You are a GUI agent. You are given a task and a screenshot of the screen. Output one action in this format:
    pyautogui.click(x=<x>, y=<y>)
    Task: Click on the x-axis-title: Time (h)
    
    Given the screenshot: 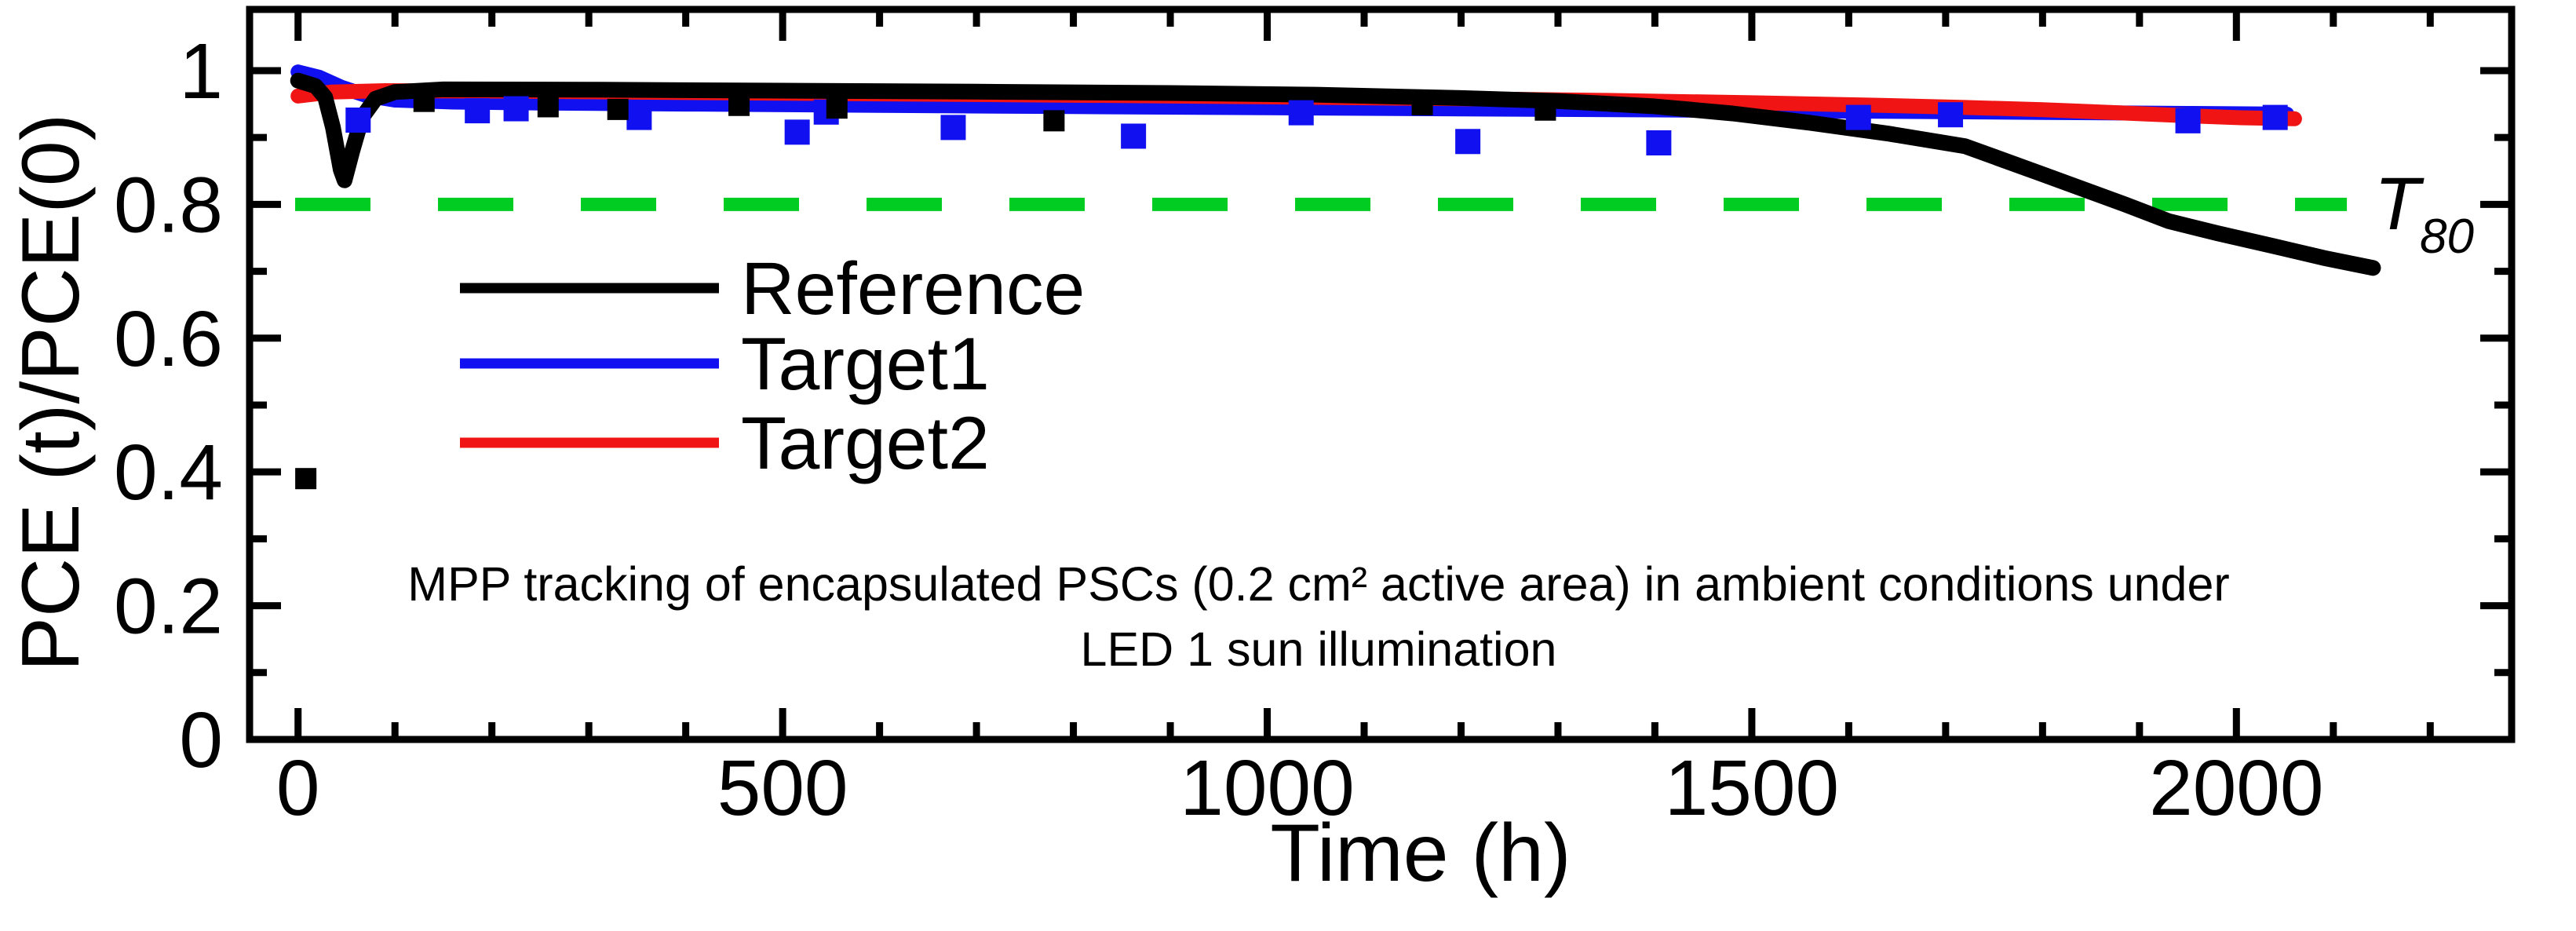 What is the action you would take?
    pyautogui.click(x=1420, y=853)
    